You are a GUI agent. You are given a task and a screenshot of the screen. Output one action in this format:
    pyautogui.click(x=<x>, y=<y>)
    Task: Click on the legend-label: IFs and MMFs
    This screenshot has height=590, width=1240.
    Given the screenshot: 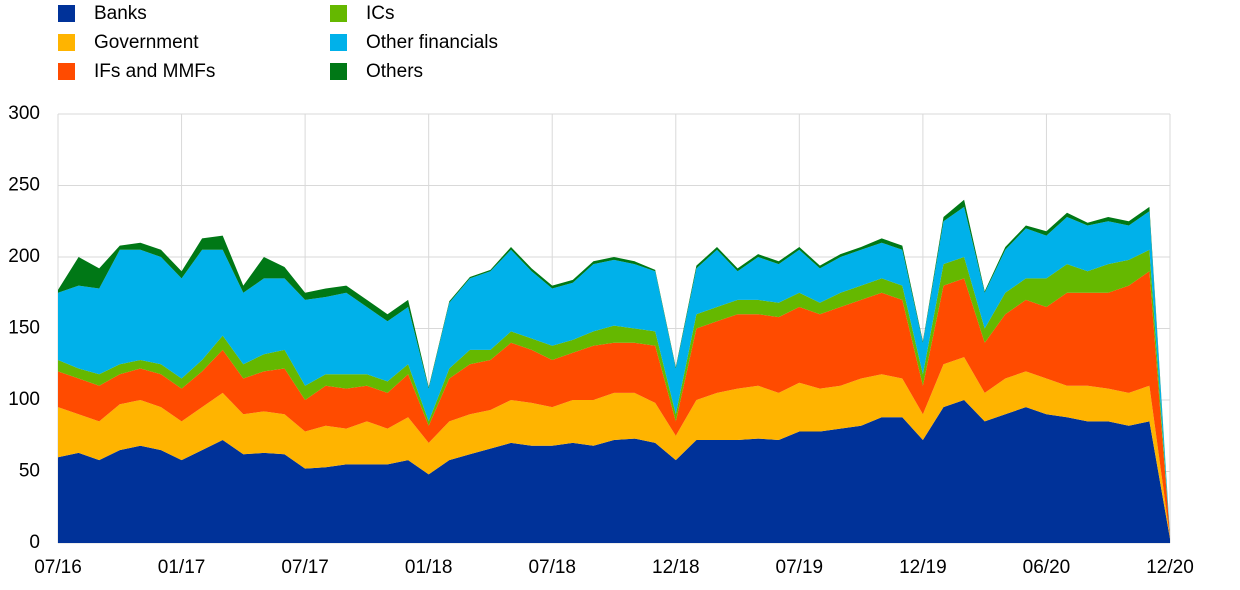 What is the action you would take?
    pyautogui.click(x=154, y=71)
    